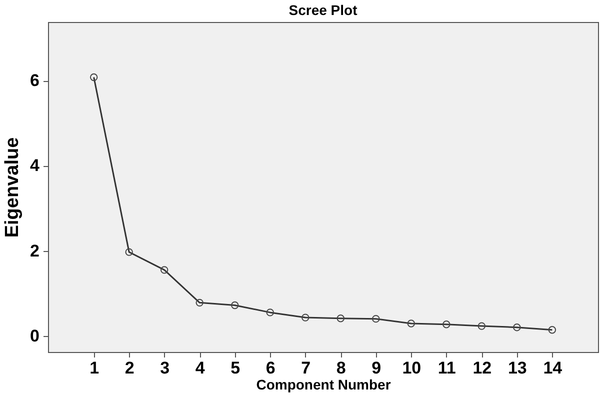  I want to click on y-tick-label: 2, so click(35, 250).